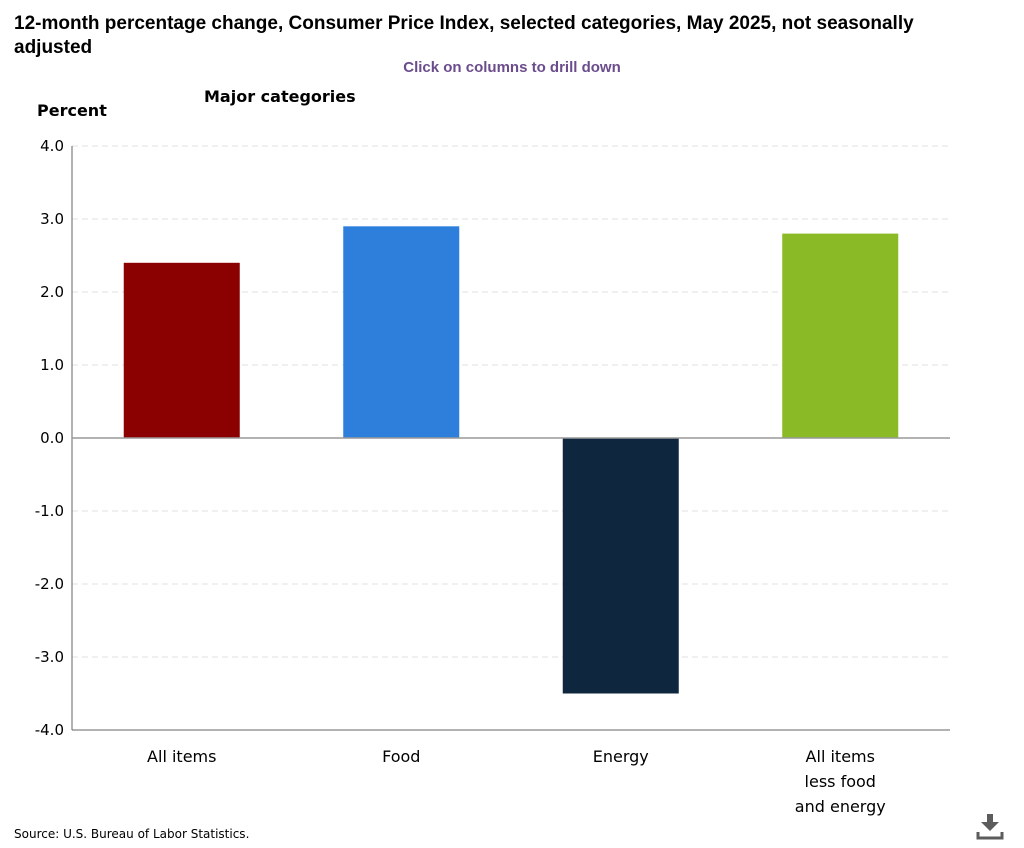 This screenshot has height=848, width=1024. What do you see at coordinates (72, 110) in the screenshot?
I see `y-axis-label: Percent` at bounding box center [72, 110].